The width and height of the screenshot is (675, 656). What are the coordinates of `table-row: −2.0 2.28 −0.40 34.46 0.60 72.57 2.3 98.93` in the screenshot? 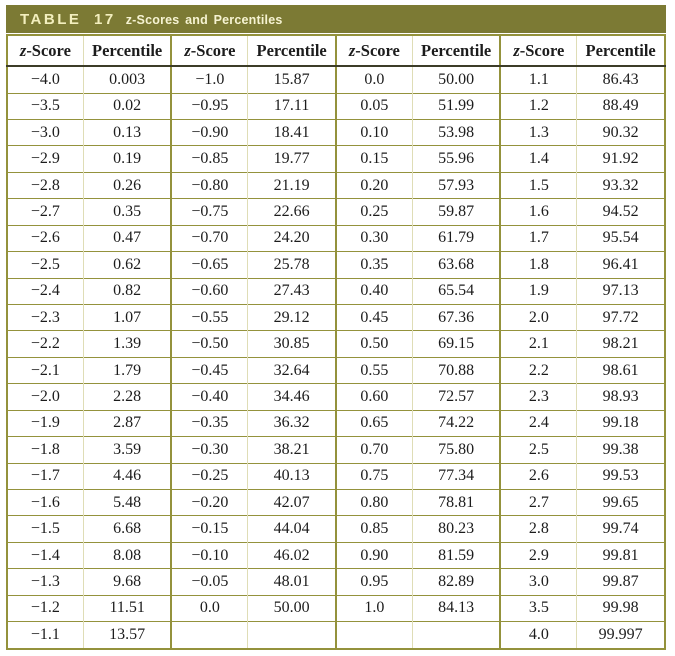 It's located at (336, 397).